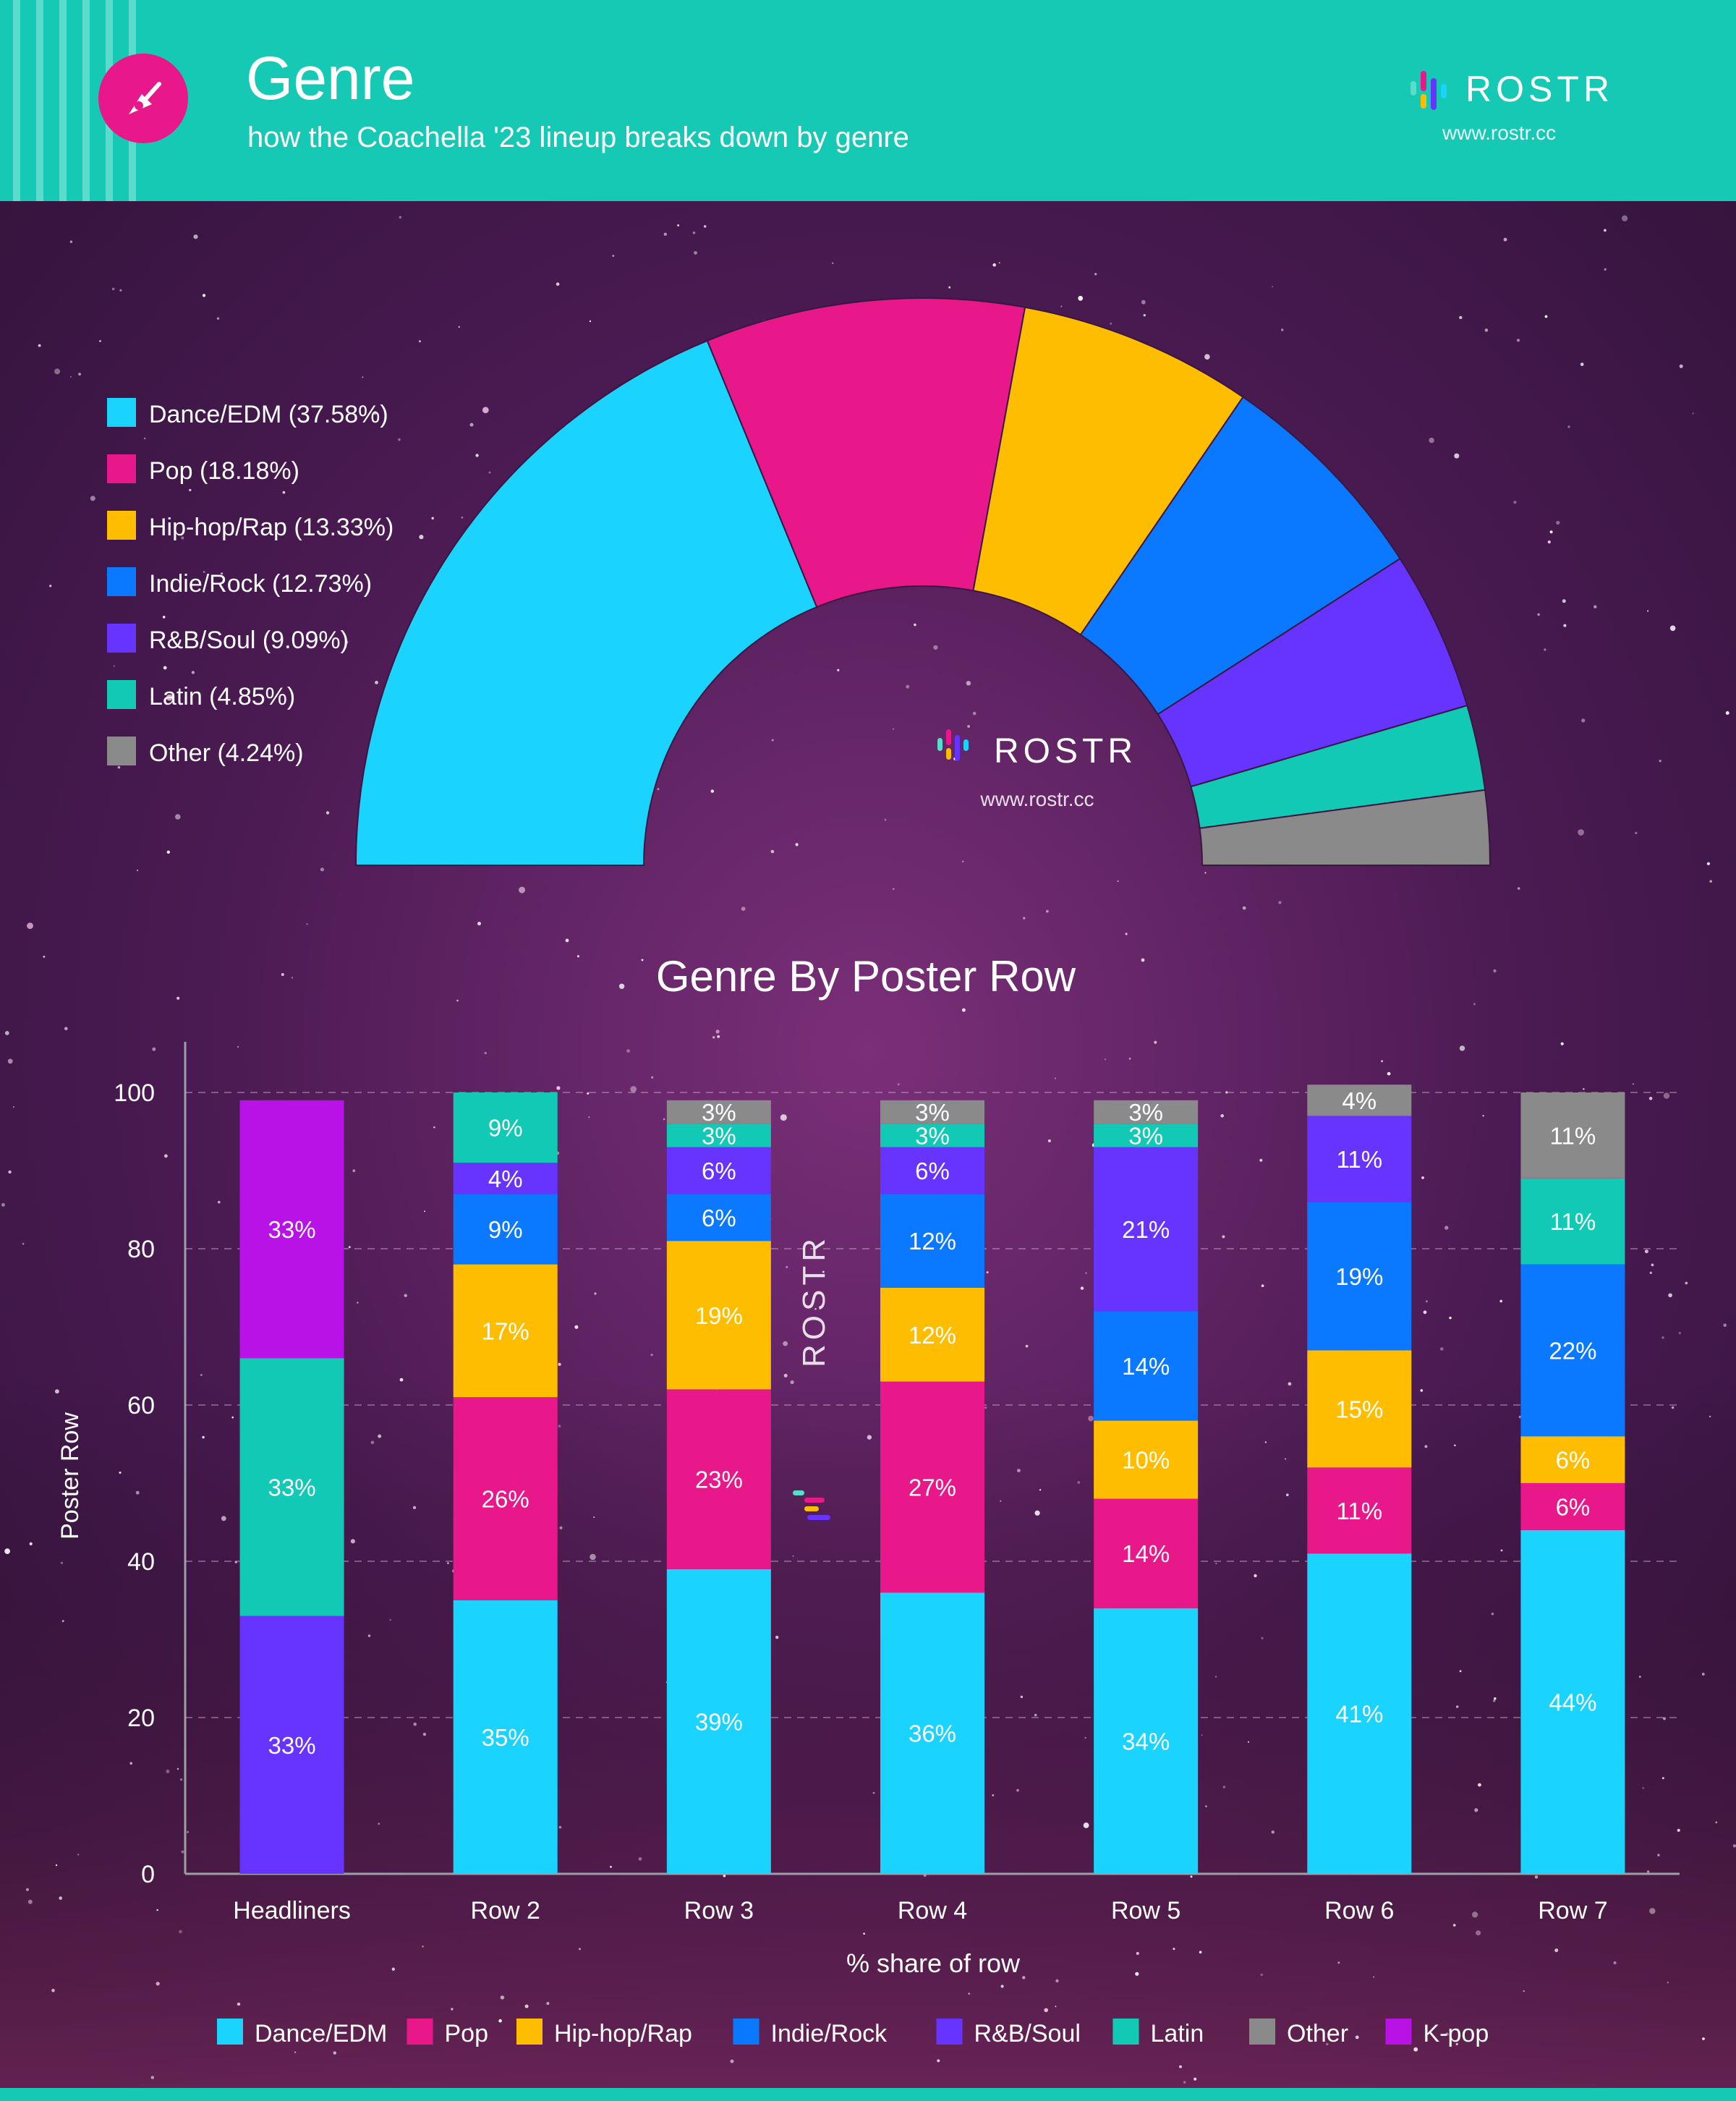  I want to click on bar-segment-other, so click(1146, 1112).